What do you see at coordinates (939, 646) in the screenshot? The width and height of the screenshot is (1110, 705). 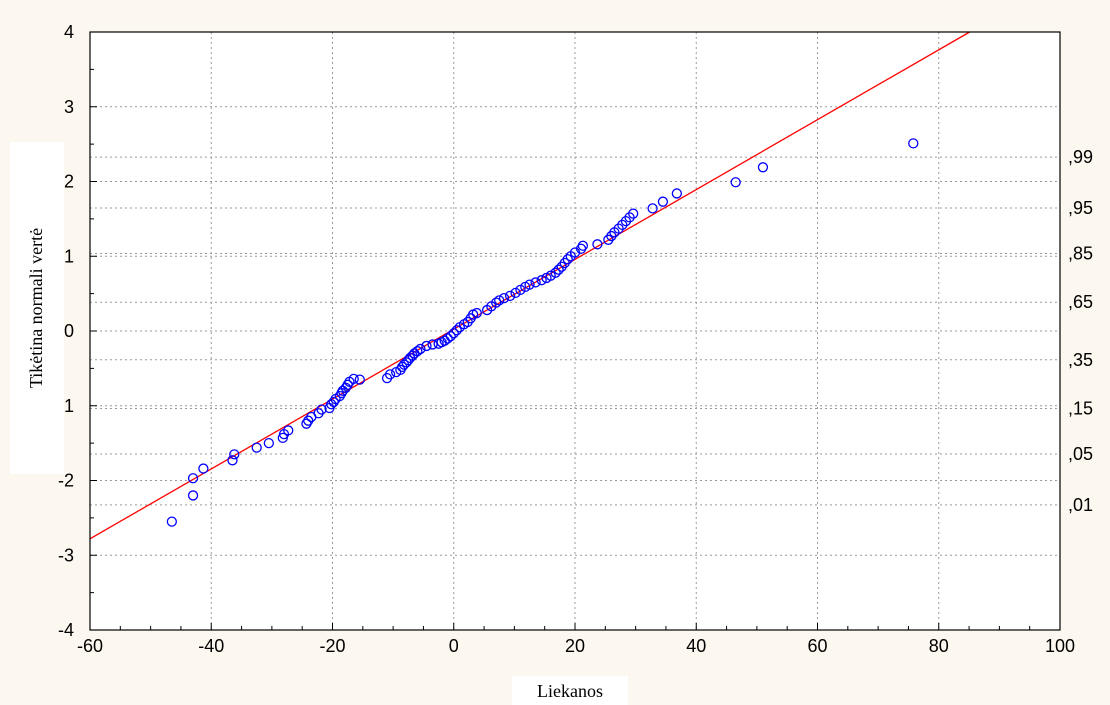 I see `x-tick-label: 80` at bounding box center [939, 646].